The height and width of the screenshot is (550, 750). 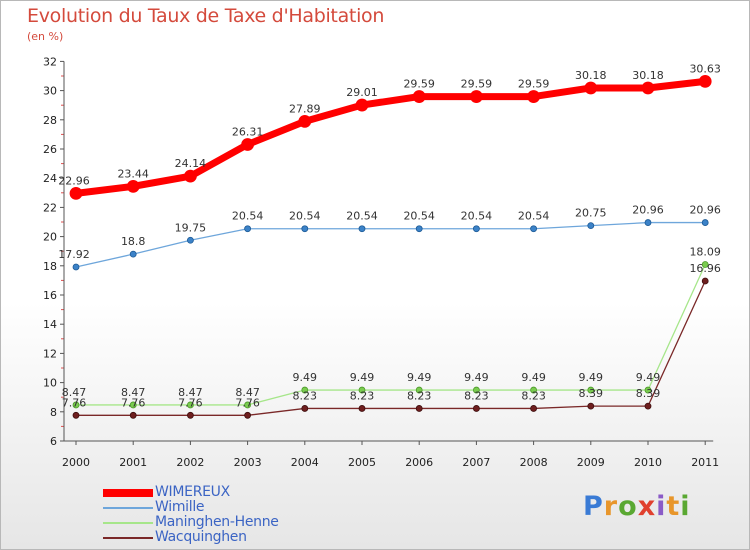 What do you see at coordinates (50, 266) in the screenshot?
I see `y-tick-label: 18` at bounding box center [50, 266].